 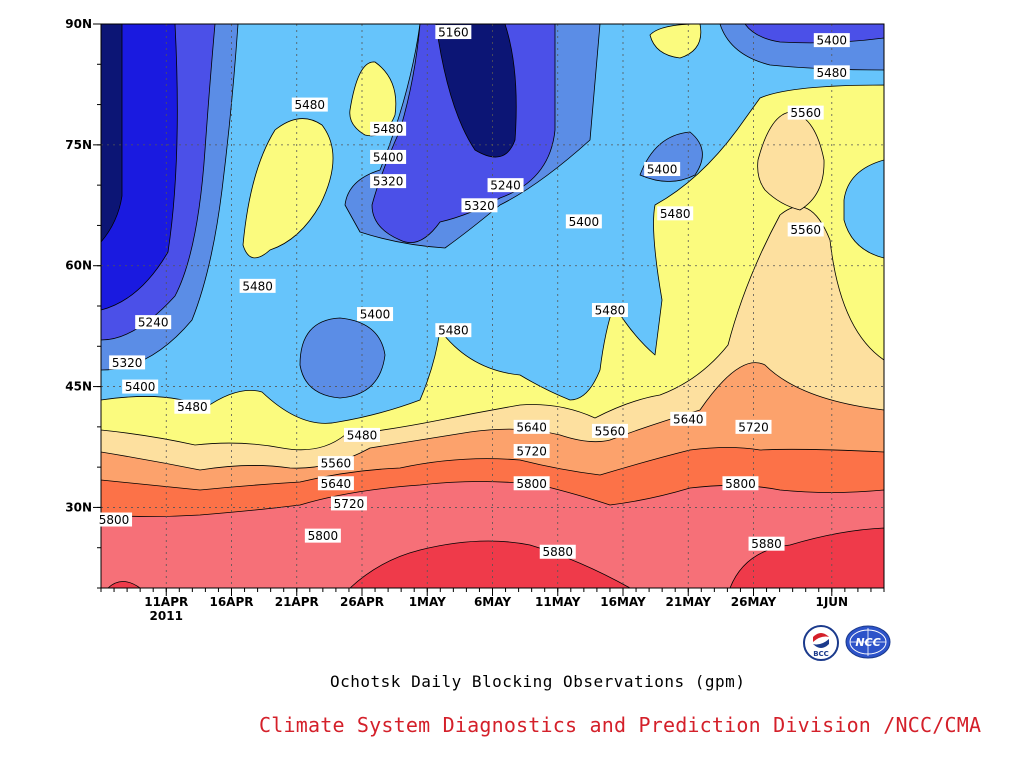 I want to click on x-tick-label: 1JUN, so click(x=831, y=602).